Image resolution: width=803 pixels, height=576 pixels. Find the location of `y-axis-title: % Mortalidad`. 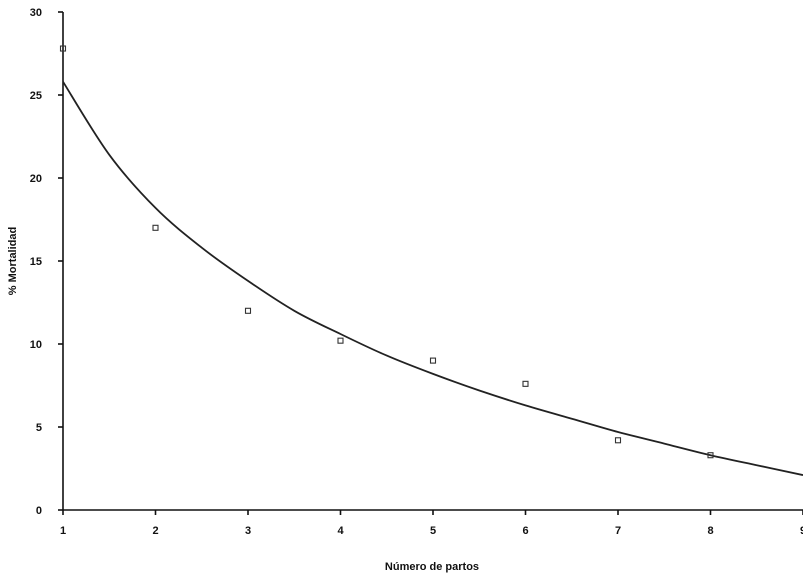

y-axis-title: % Mortalidad is located at coordinates (13, 261).